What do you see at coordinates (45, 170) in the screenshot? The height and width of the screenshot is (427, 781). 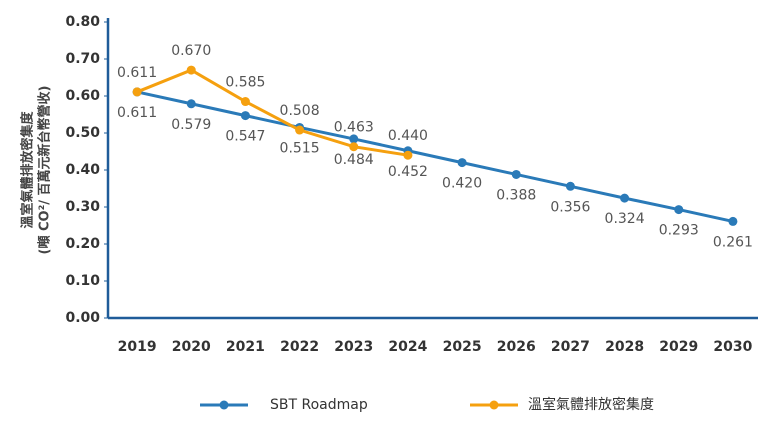 I see `y-axis-sublabel: (噸 CO²/ 百萬元新台幣營收)` at bounding box center [45, 170].